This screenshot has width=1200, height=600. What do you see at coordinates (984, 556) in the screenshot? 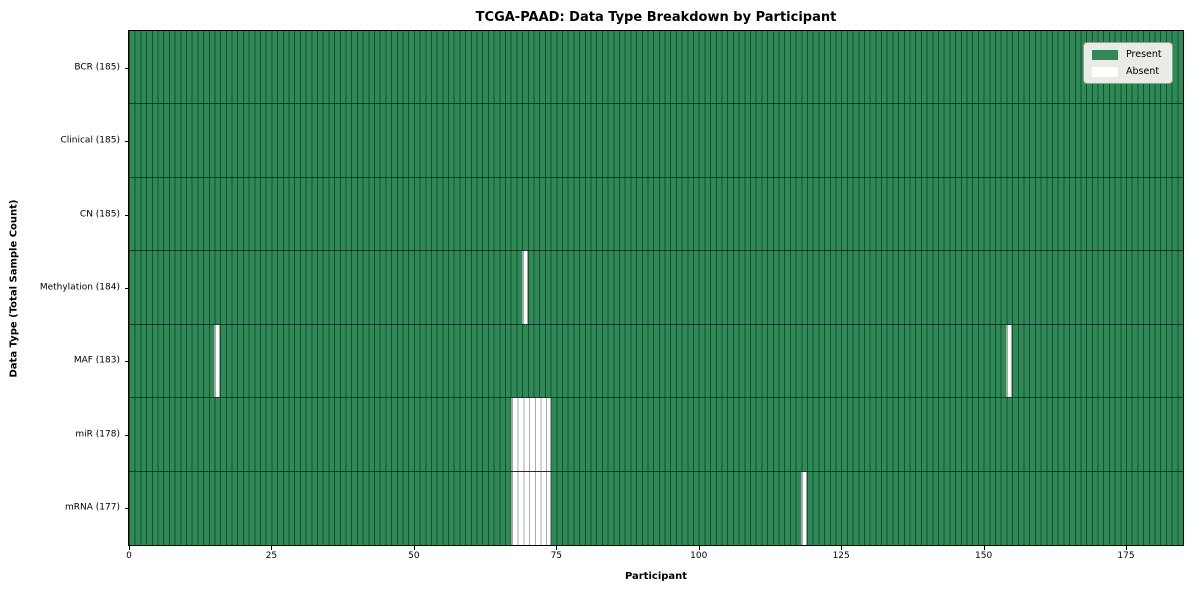
I see `x-tick-label-150: 150` at bounding box center [984, 556].